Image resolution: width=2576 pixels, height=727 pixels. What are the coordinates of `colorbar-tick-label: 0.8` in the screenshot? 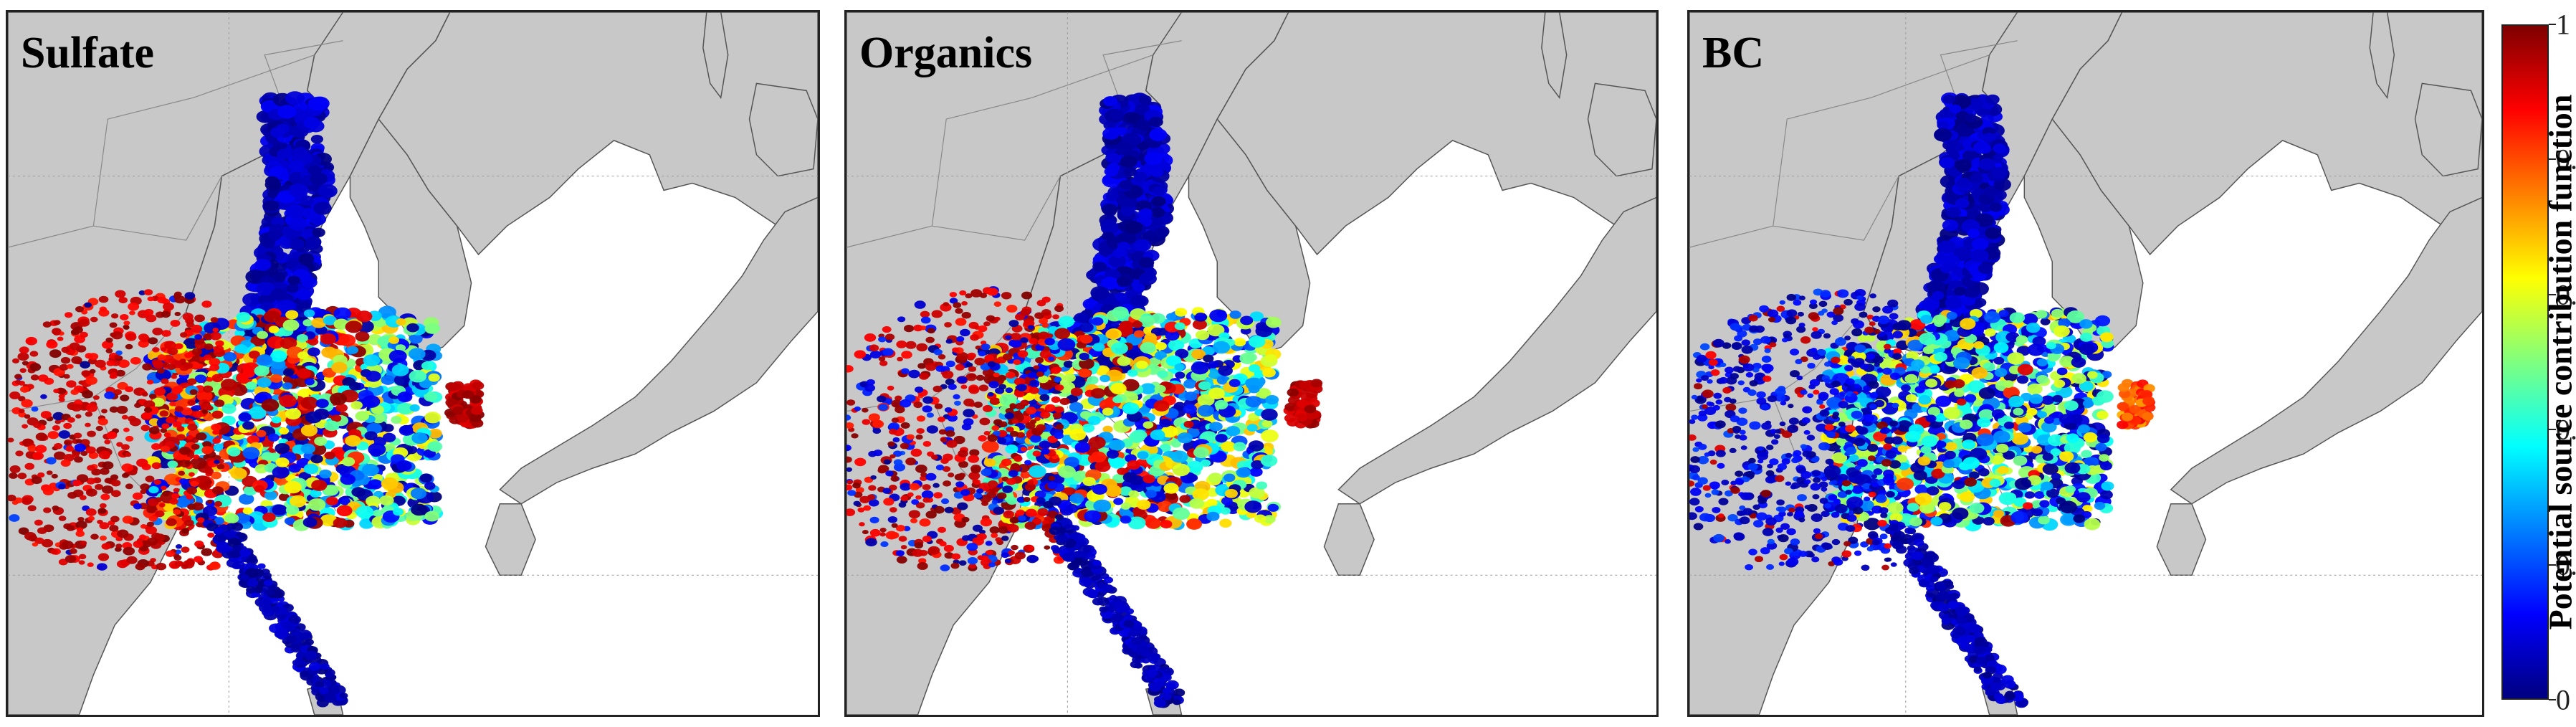 It's located at (2566, 159).